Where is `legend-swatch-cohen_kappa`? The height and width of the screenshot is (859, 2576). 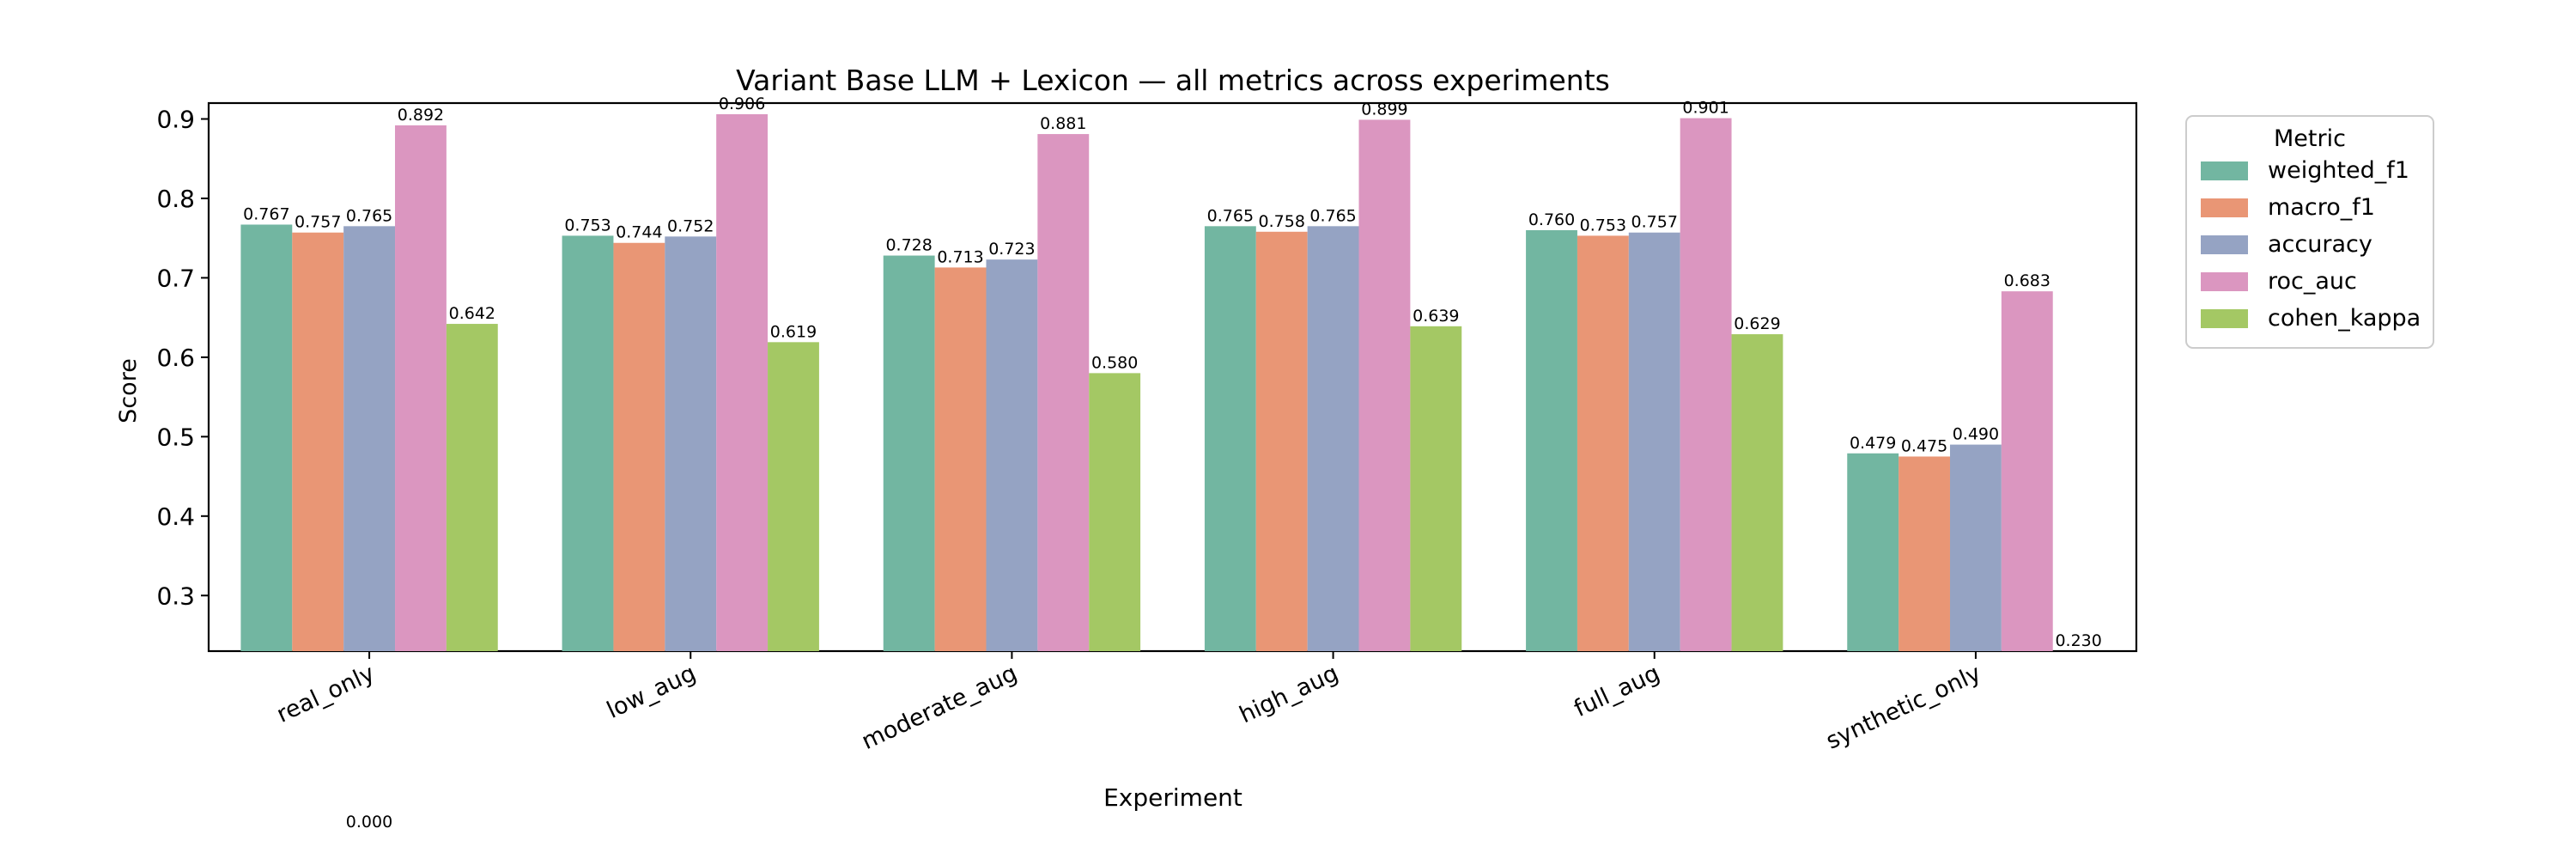
legend-swatch-cohen_kappa is located at coordinates (2224, 318).